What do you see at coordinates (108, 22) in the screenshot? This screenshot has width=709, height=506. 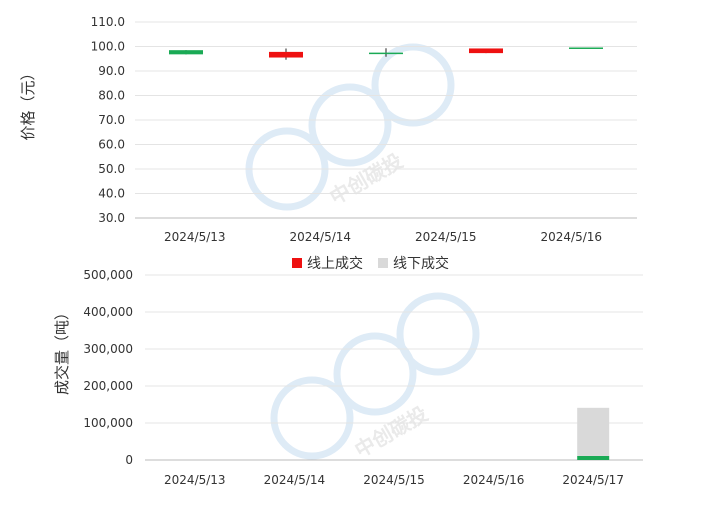 I see `y-tick-label: 110.0` at bounding box center [108, 22].